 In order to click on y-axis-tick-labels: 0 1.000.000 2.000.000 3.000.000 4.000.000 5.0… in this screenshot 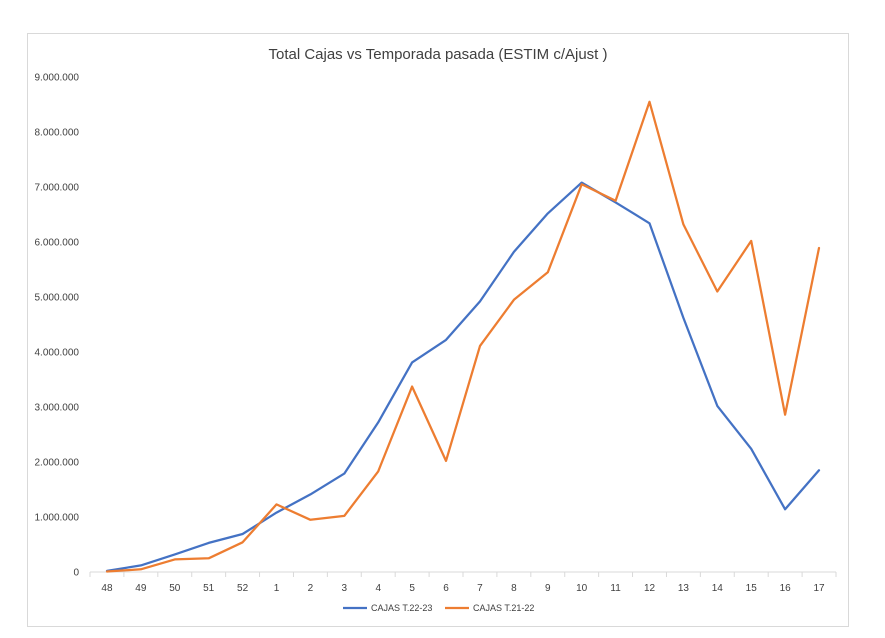, I will do `click(57, 326)`.